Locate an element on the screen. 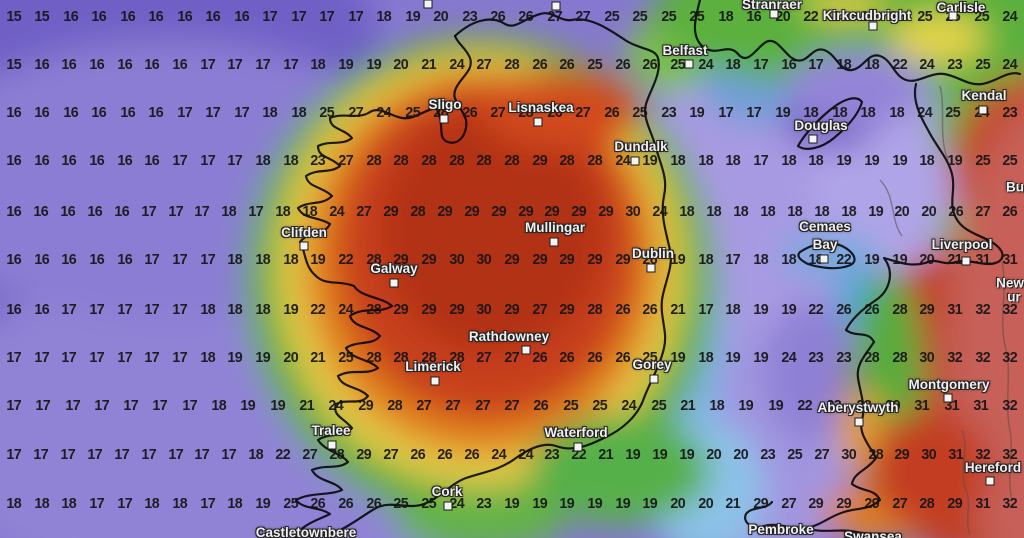  city-name: Kirkcudbright is located at coordinates (867, 15).